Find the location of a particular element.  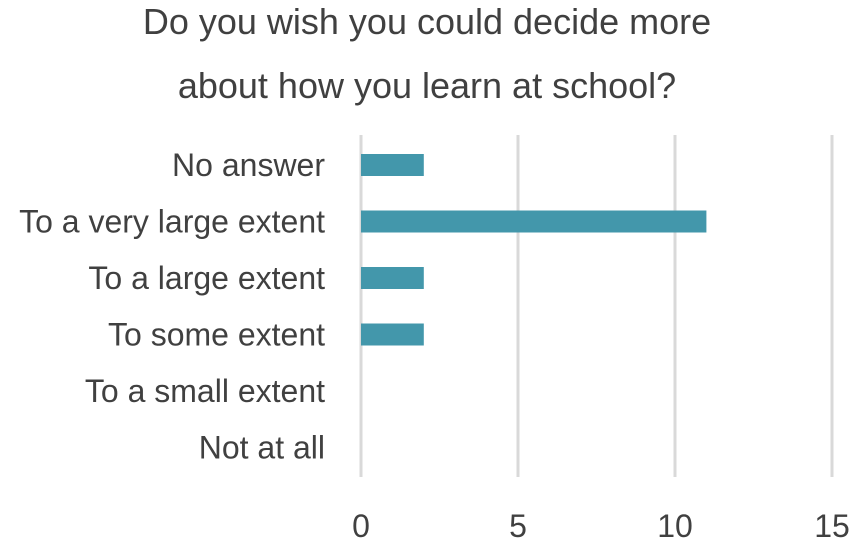

x-tick-labels: 0 5 10 15 is located at coordinates (601, 526).